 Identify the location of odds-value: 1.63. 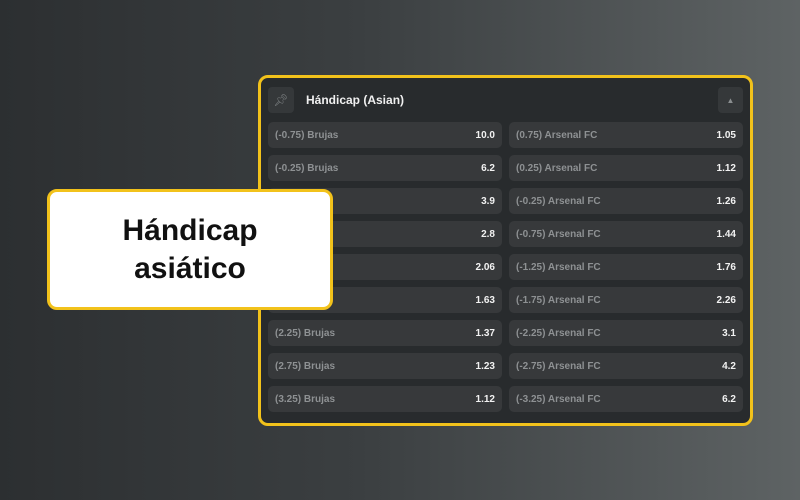
(485, 300).